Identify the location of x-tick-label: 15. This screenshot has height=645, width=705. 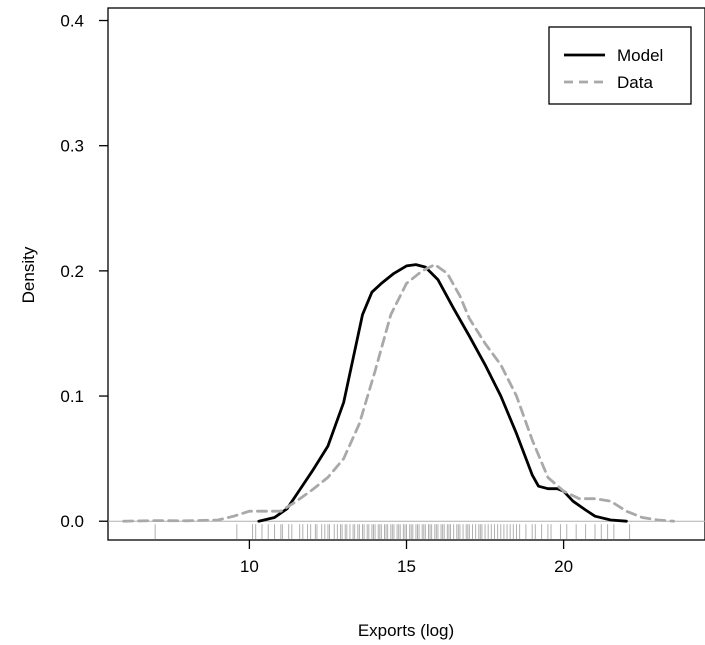
(406, 566).